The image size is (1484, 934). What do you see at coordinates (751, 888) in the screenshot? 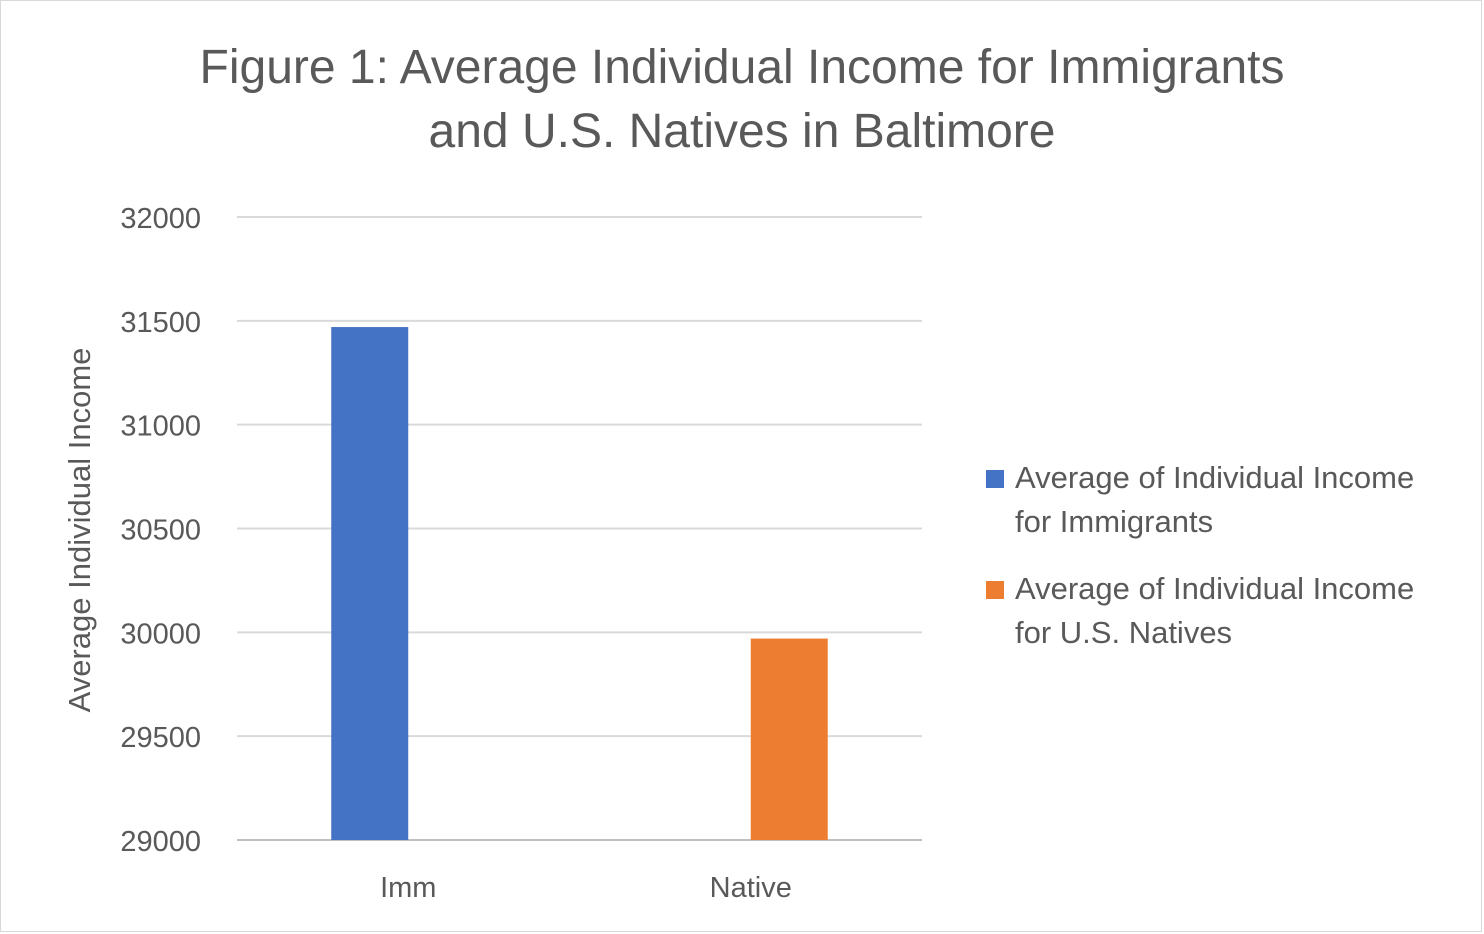
I see `x-tick-label: Native` at bounding box center [751, 888].